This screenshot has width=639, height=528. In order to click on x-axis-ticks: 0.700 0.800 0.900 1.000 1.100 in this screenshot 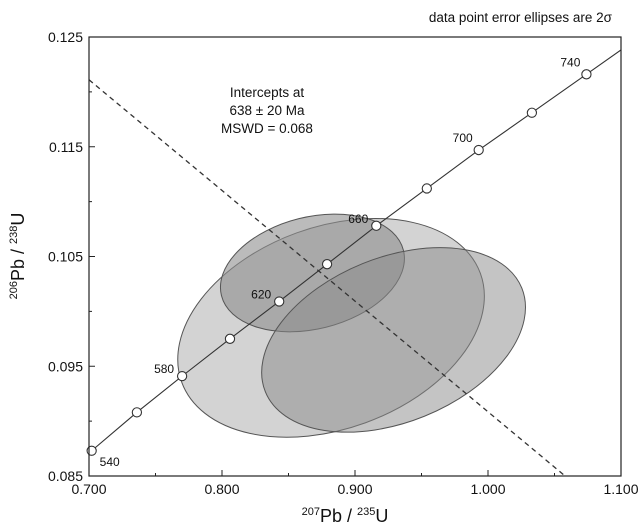, I will do `click(355, 483)`.